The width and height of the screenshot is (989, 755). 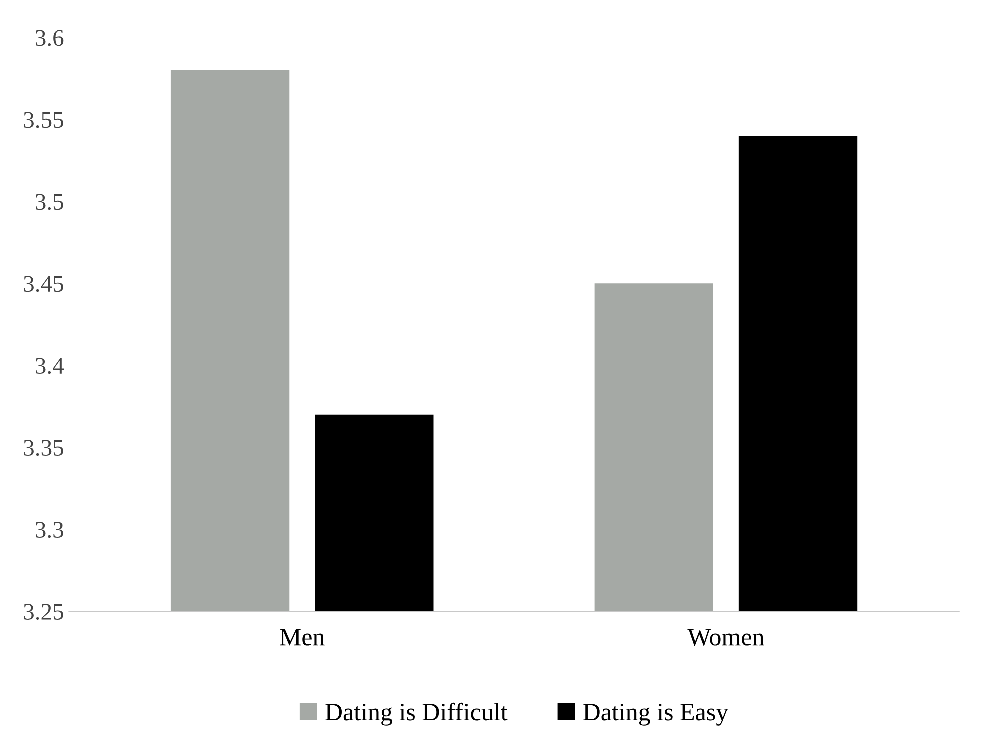 I want to click on legend-label: Dating is Easy, so click(x=656, y=715).